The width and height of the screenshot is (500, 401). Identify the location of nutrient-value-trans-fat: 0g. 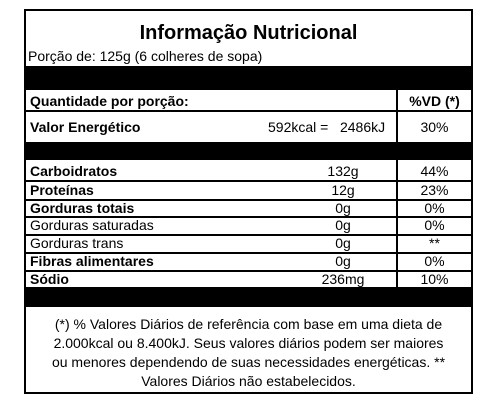
(343, 243).